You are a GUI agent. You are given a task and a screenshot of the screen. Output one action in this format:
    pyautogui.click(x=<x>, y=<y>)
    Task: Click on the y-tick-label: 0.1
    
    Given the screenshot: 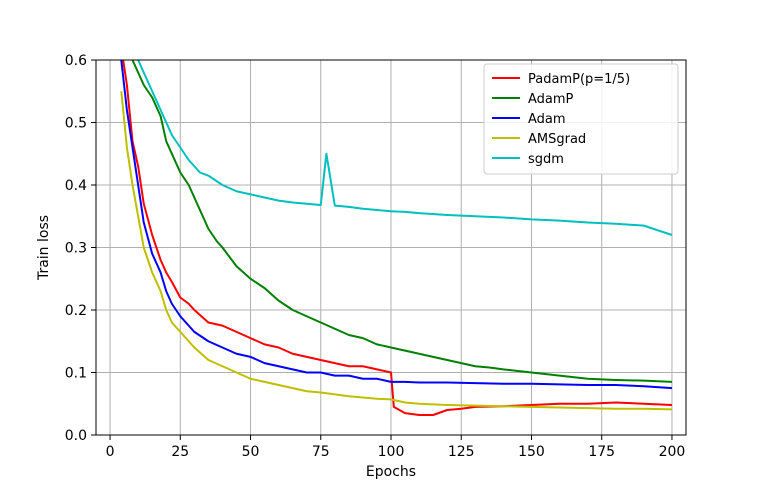 What is the action you would take?
    pyautogui.click(x=76, y=374)
    